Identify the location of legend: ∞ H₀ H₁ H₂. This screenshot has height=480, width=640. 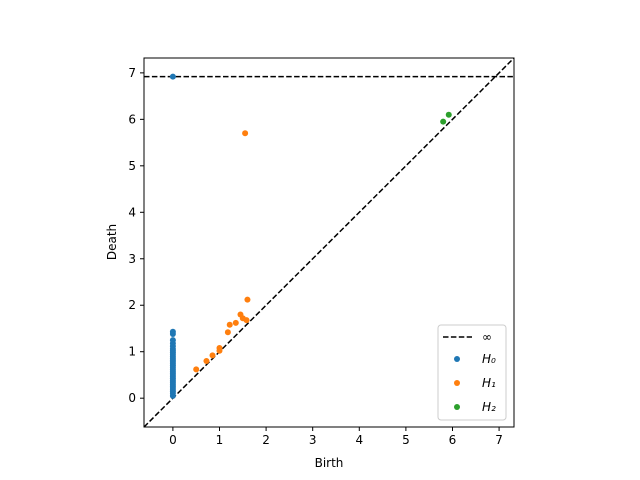
(472, 372).